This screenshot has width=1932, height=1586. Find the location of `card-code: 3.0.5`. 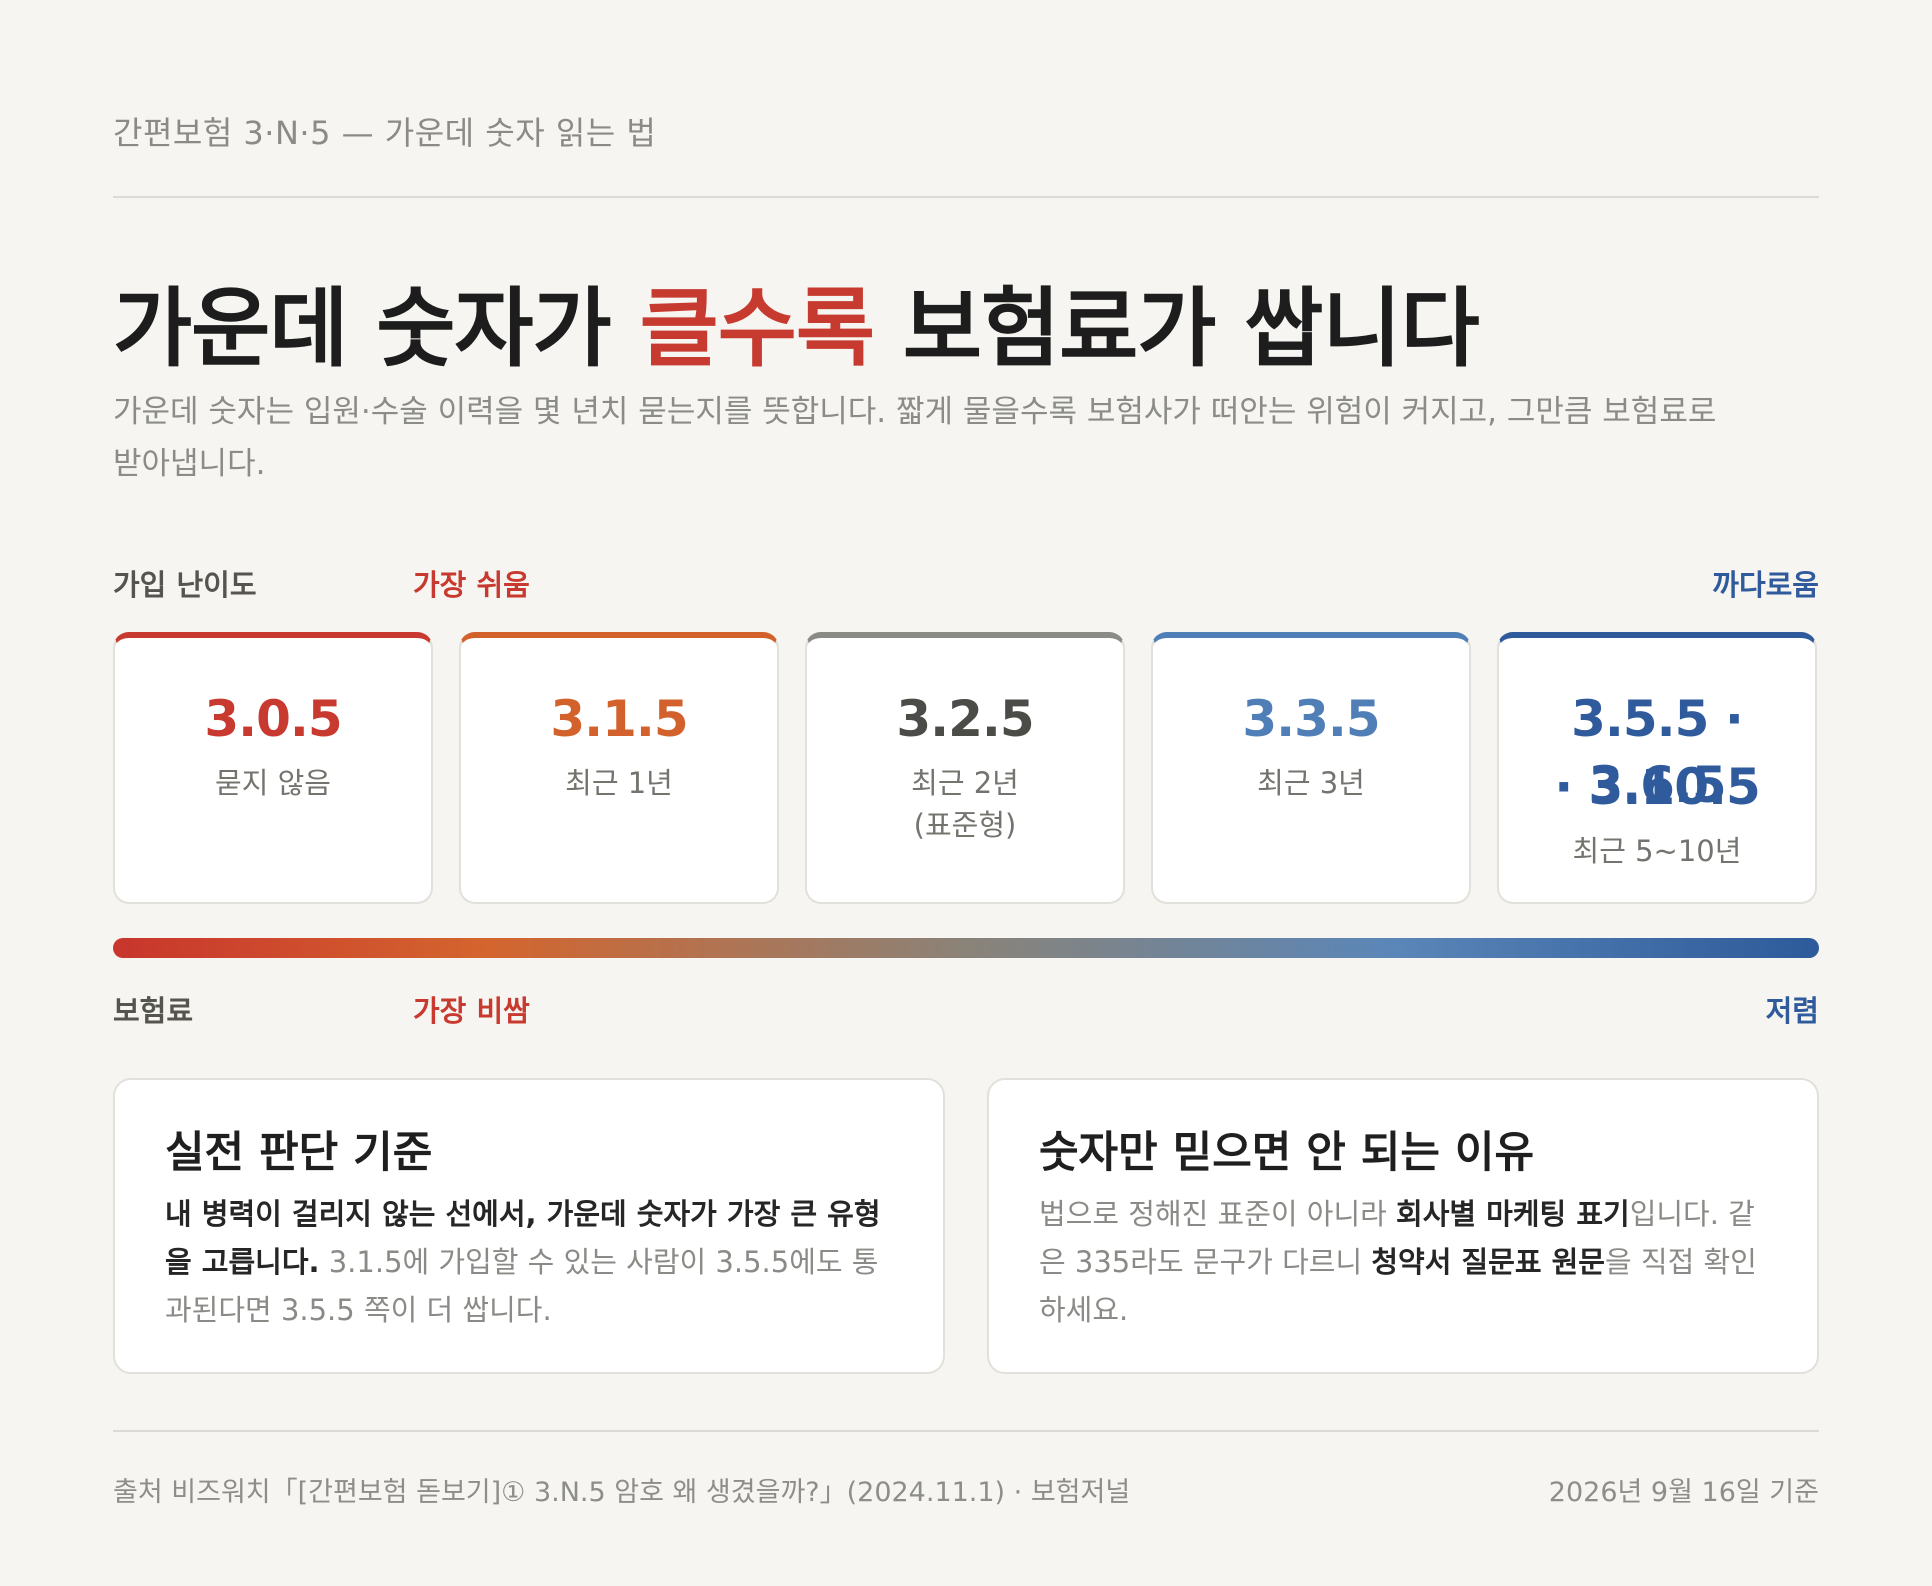

card-code: 3.0.5 is located at coordinates (273, 719).